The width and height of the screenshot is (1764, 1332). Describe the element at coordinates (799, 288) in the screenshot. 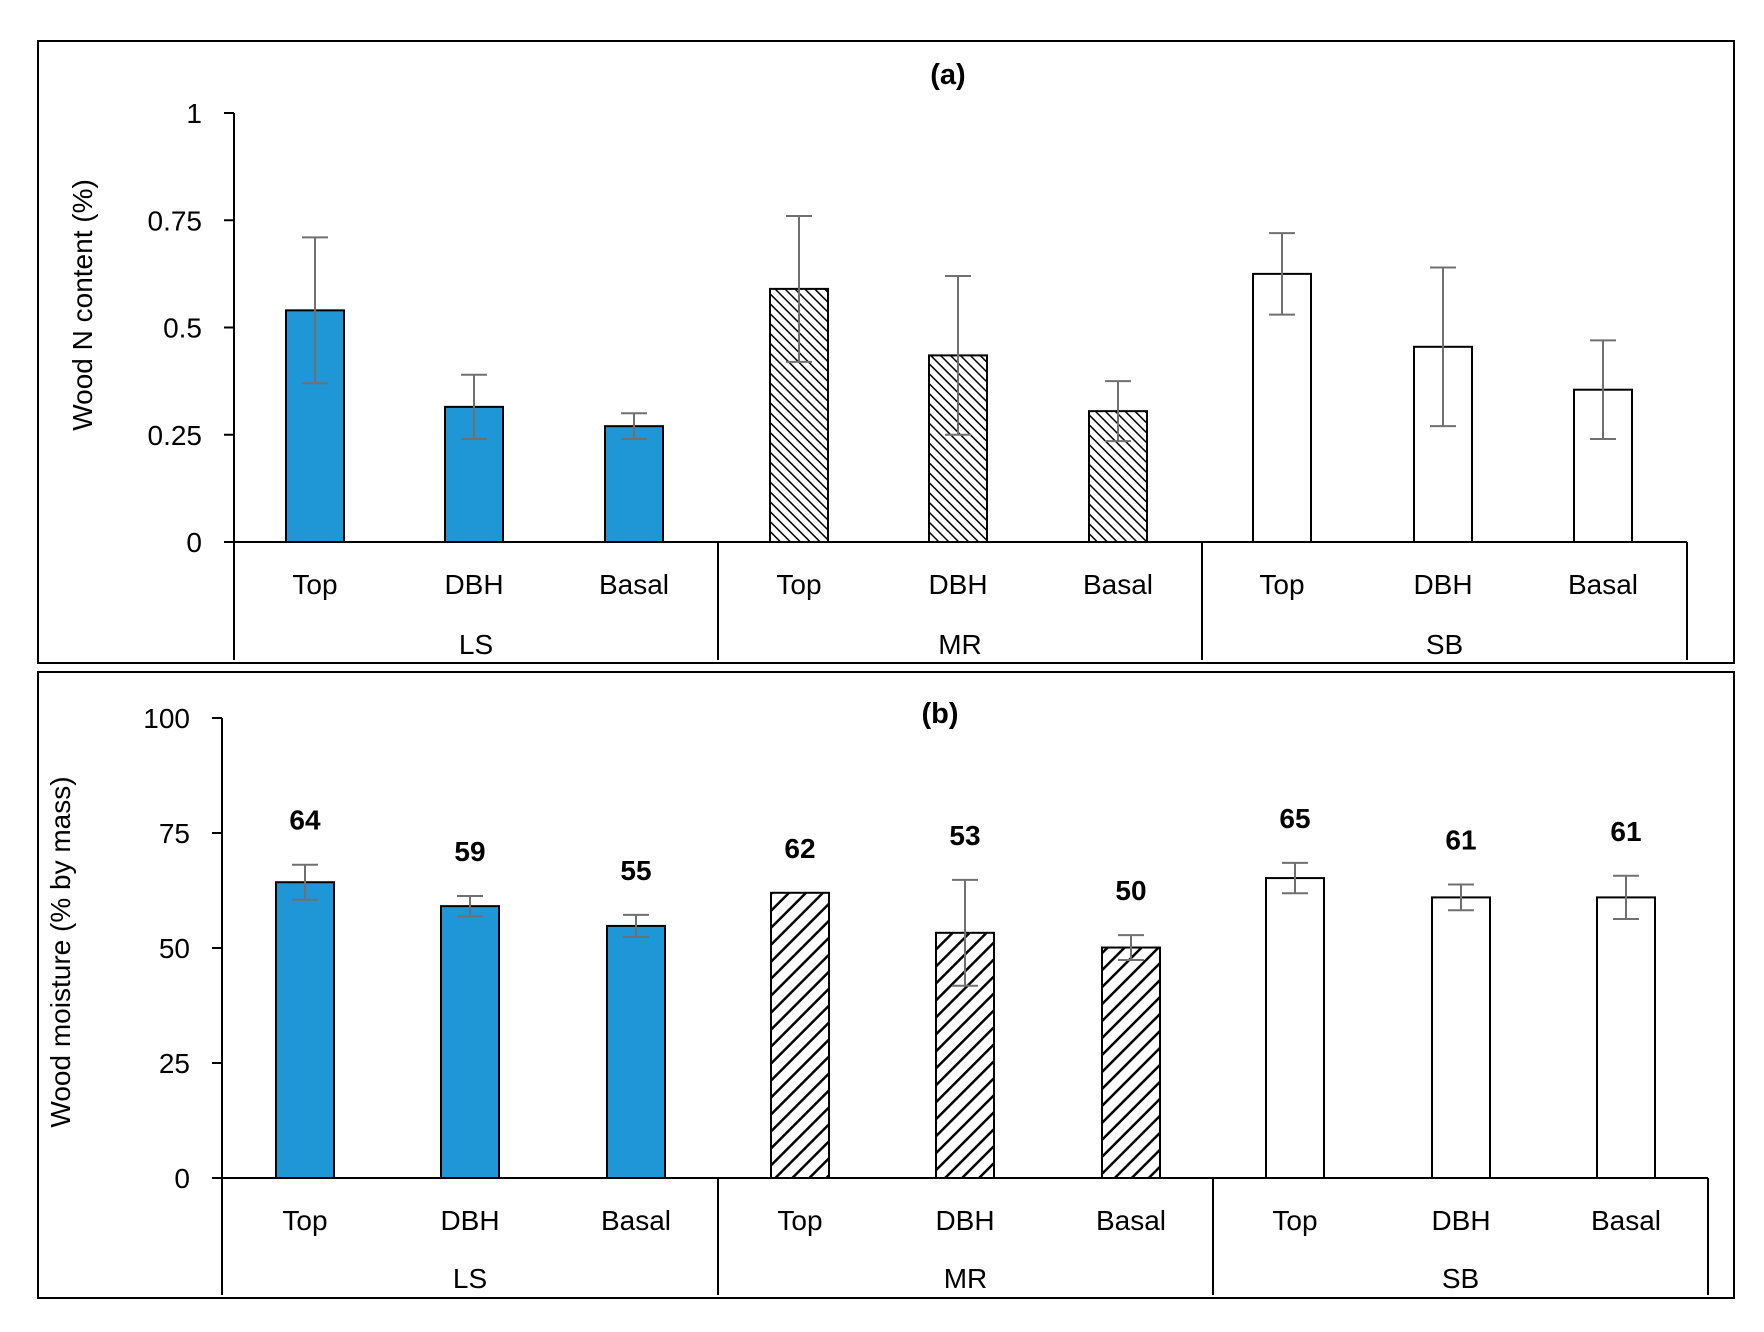

I see `panel-a-error-bar-mr-top` at that location.